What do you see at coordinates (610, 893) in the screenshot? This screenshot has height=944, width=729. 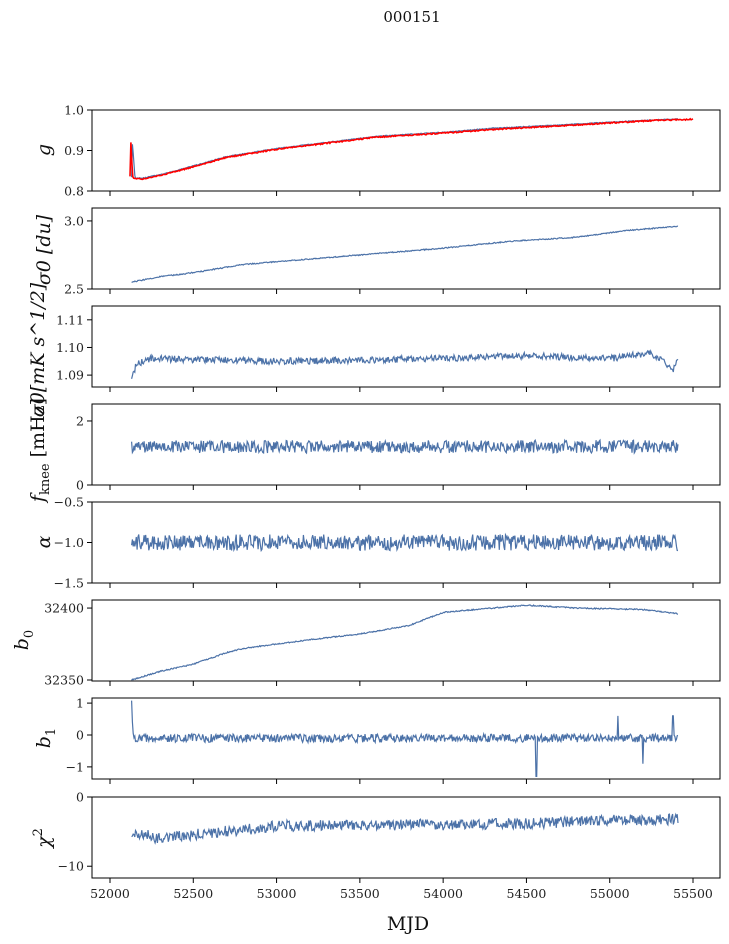 I see `x-tick-label: 55000` at bounding box center [610, 893].